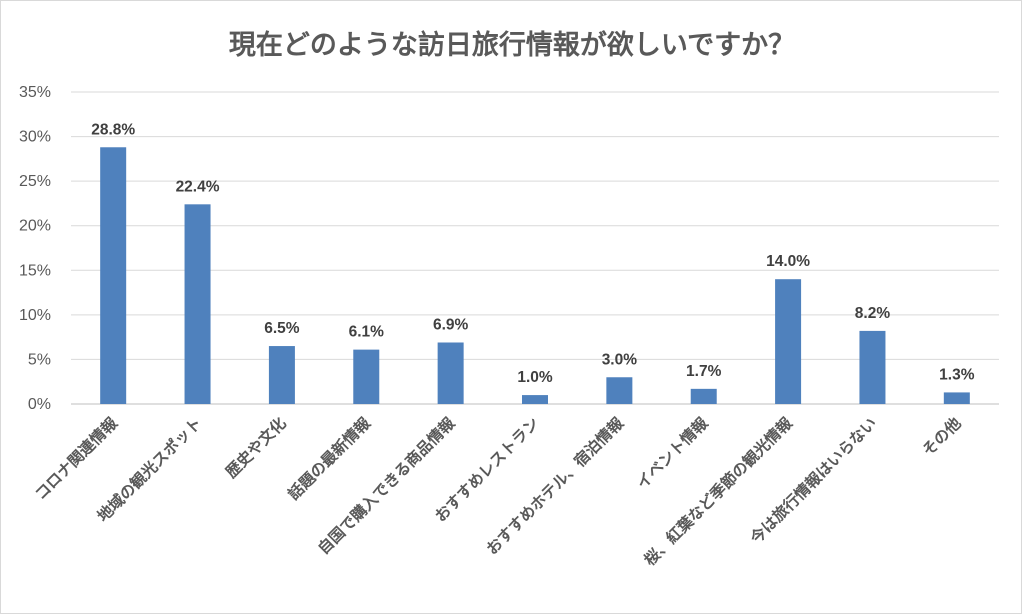 The image size is (1024, 616). I want to click on data-label: 22.4%, so click(198, 186).